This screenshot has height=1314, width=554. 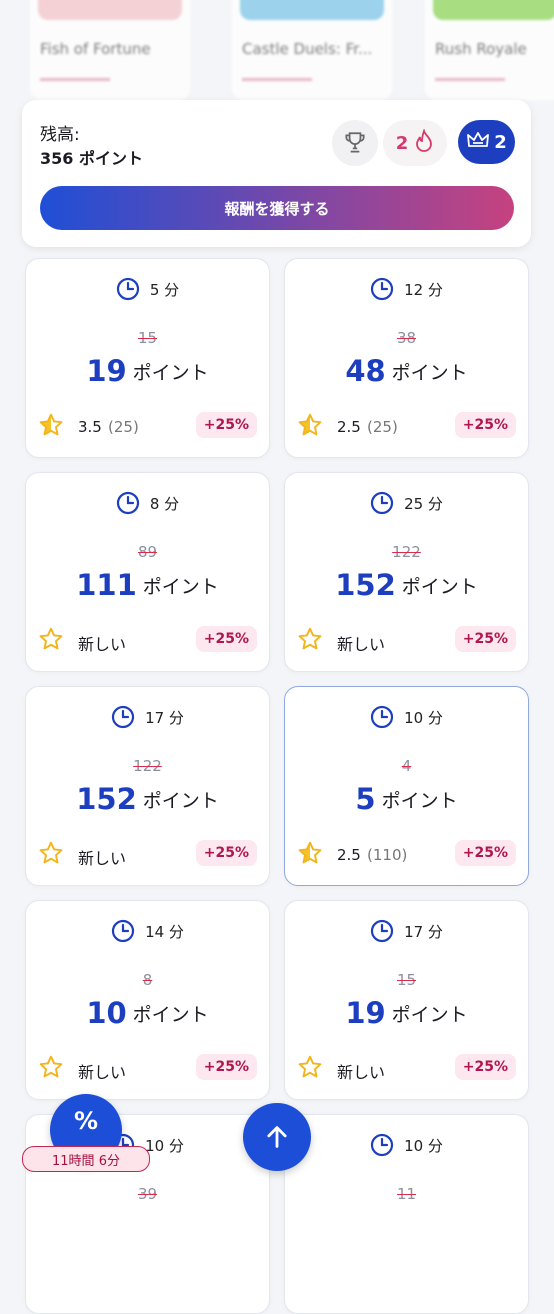 I want to click on offer-points: 111, so click(x=106, y=585).